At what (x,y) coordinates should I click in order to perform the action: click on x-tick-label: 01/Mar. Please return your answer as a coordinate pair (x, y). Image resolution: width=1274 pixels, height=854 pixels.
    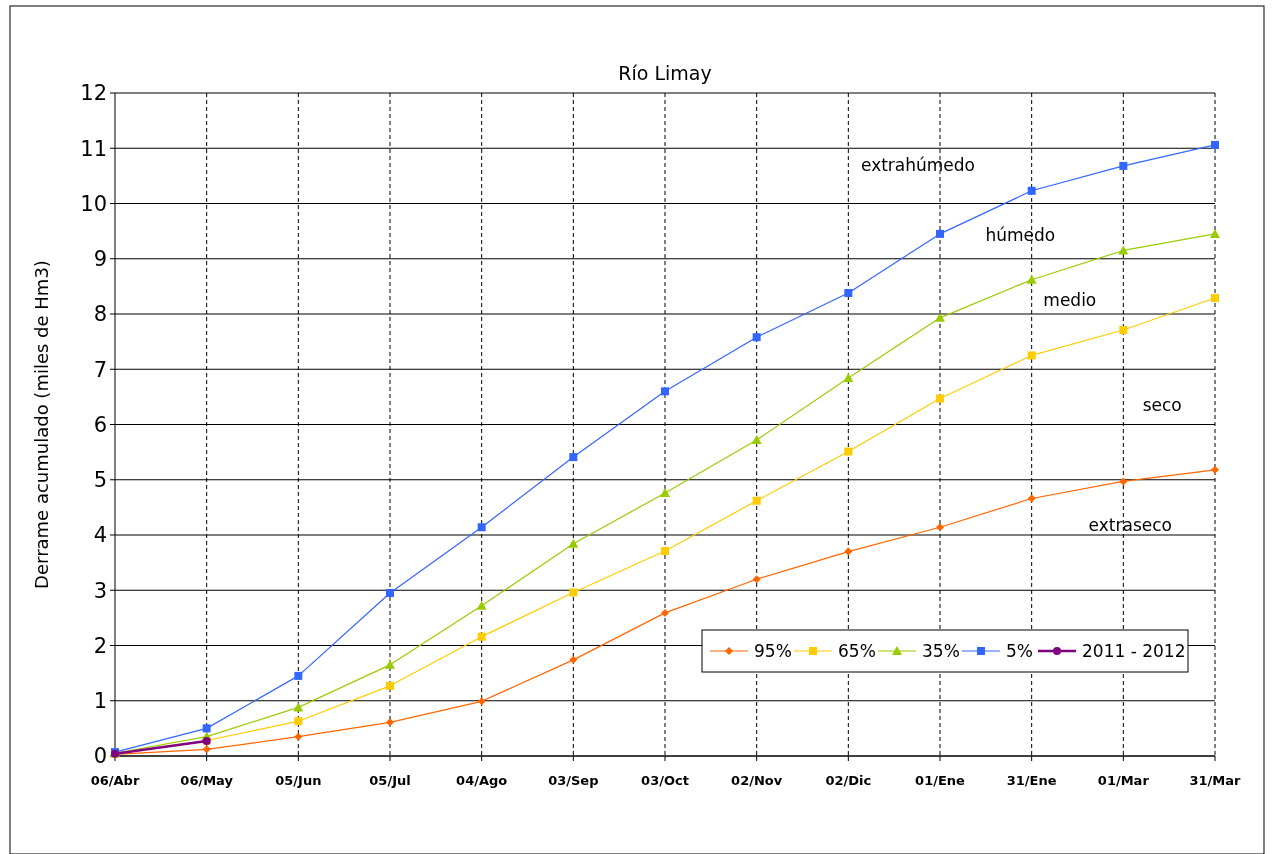
    Looking at the image, I should click on (1123, 780).